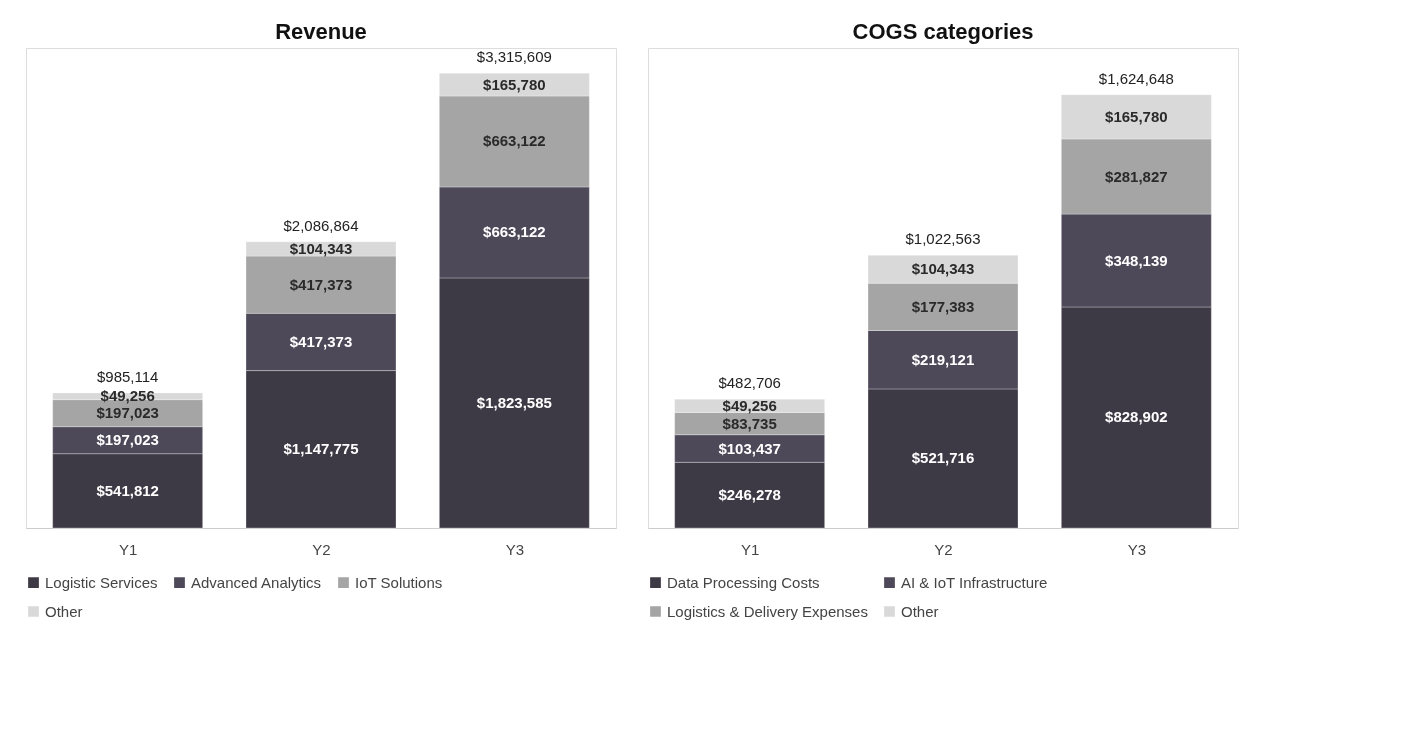 This screenshot has width=1407, height=752. I want to click on data-label: $83,735, so click(749, 423).